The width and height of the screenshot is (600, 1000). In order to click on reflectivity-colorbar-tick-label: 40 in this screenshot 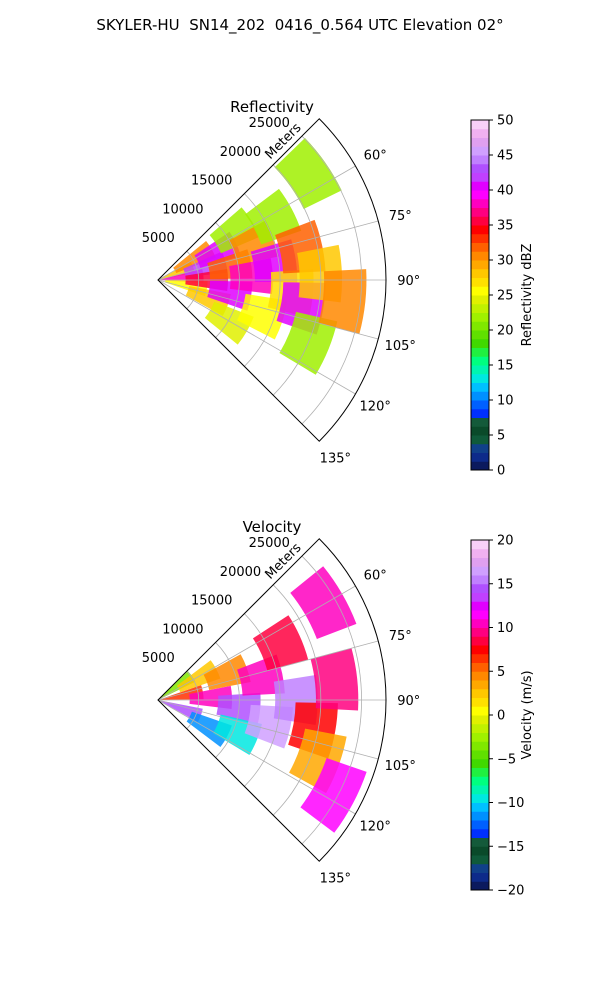, I will do `click(505, 191)`.